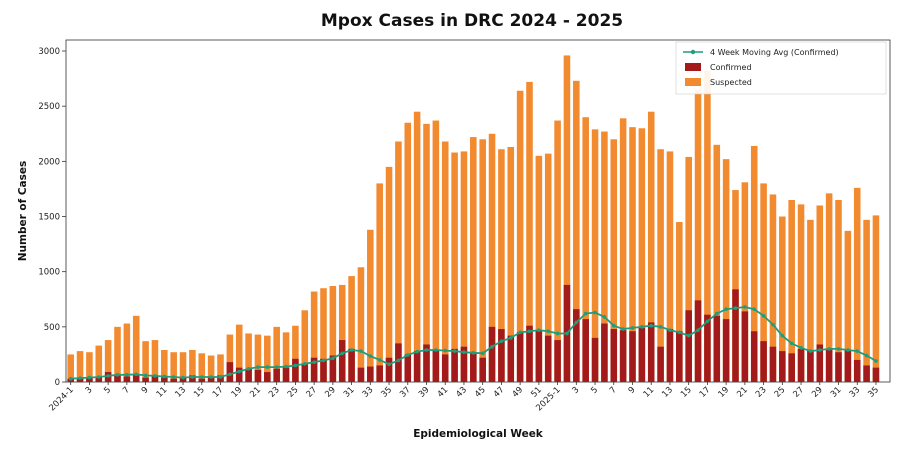 This screenshot has width=900, height=454. What do you see at coordinates (472, 21) in the screenshot?
I see `chart-title: Mpox Cases in DRC 2024 - 2025` at bounding box center [472, 21].